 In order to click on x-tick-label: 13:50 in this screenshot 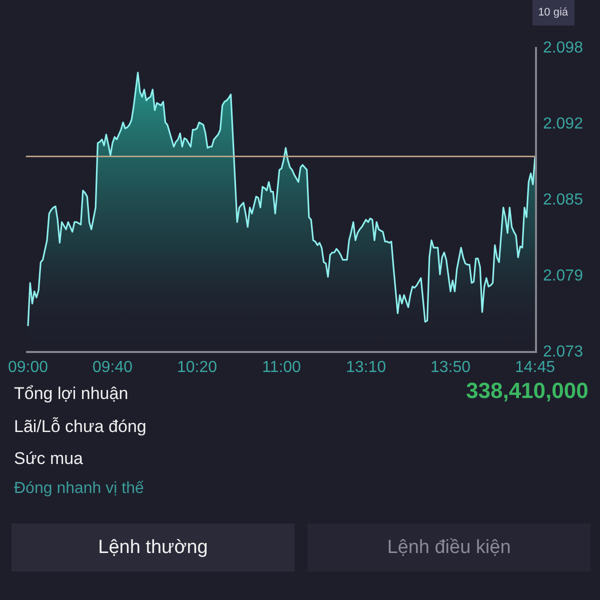, I will do `click(450, 367)`.